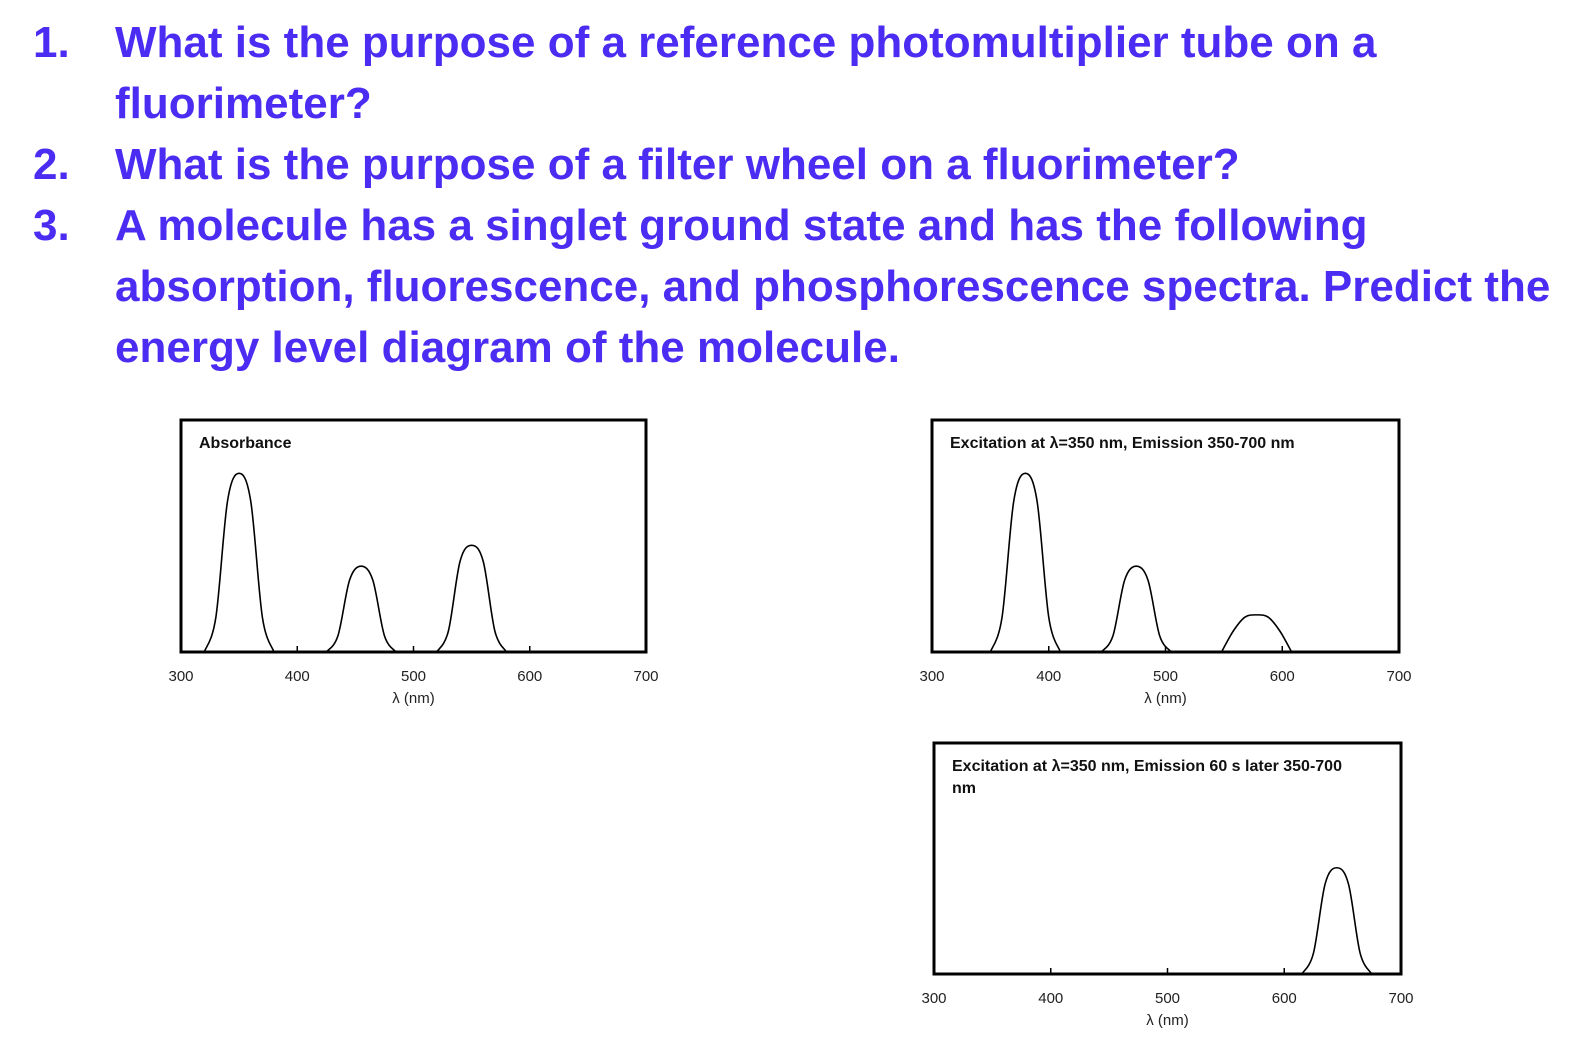  I want to click on question-number: 3., so click(51, 225).